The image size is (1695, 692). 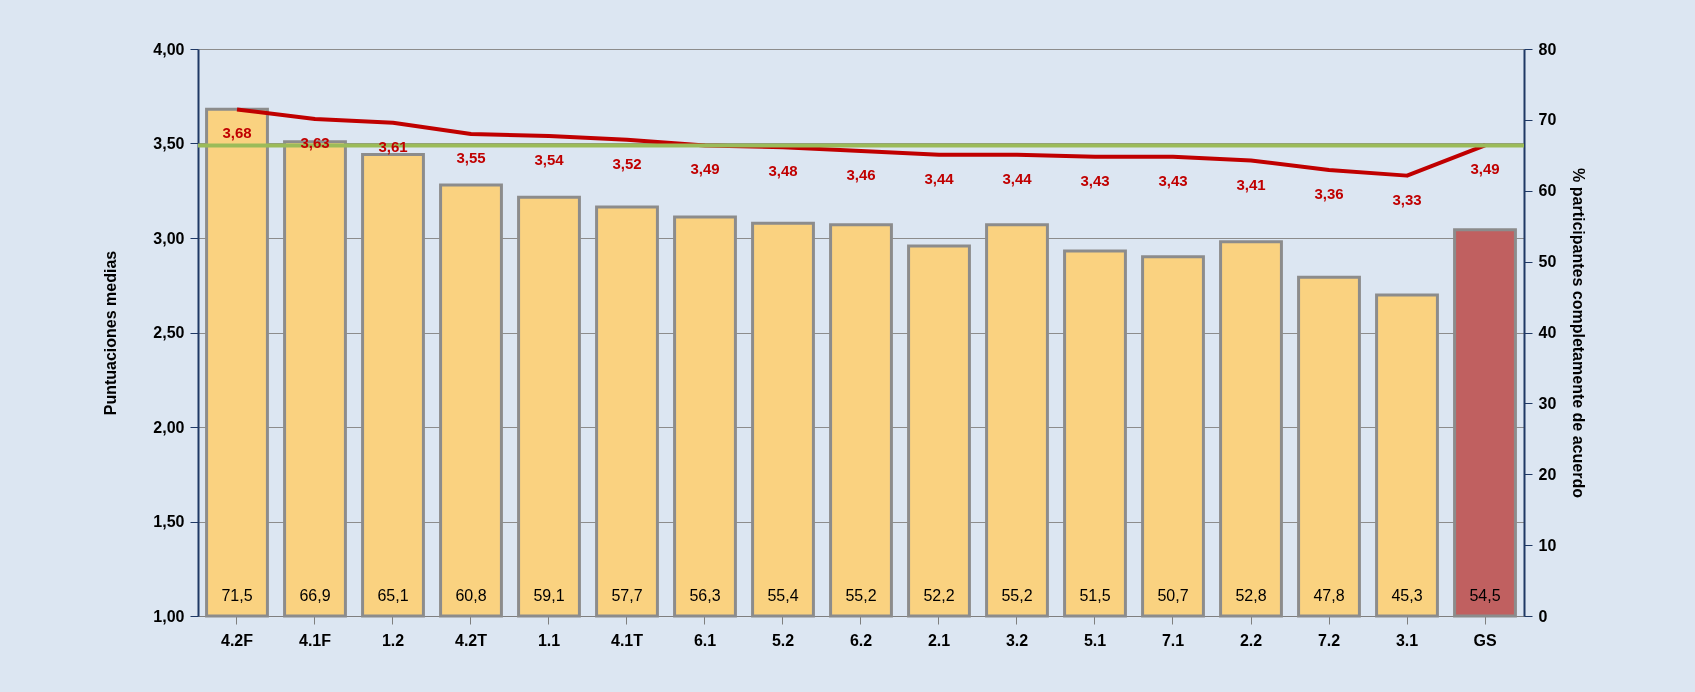 I want to click on data-label: 65,1, so click(x=393, y=595).